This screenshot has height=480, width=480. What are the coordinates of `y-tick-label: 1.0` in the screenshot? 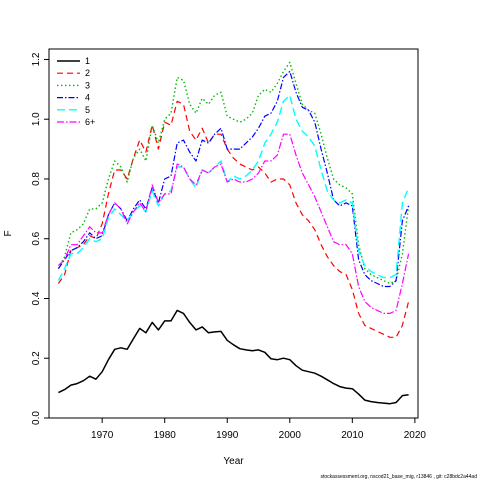 It's located at (36, 119).